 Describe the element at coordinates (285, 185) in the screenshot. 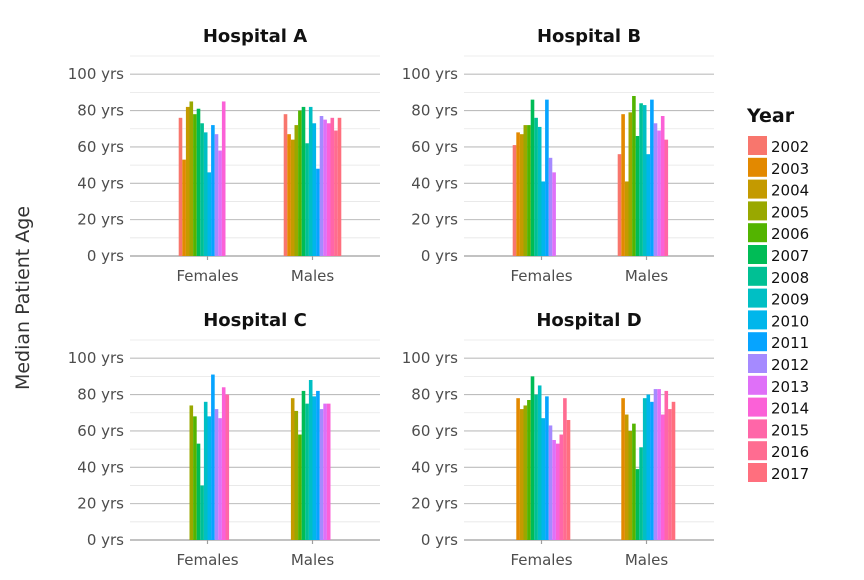

I see `bar-males-2002` at that location.